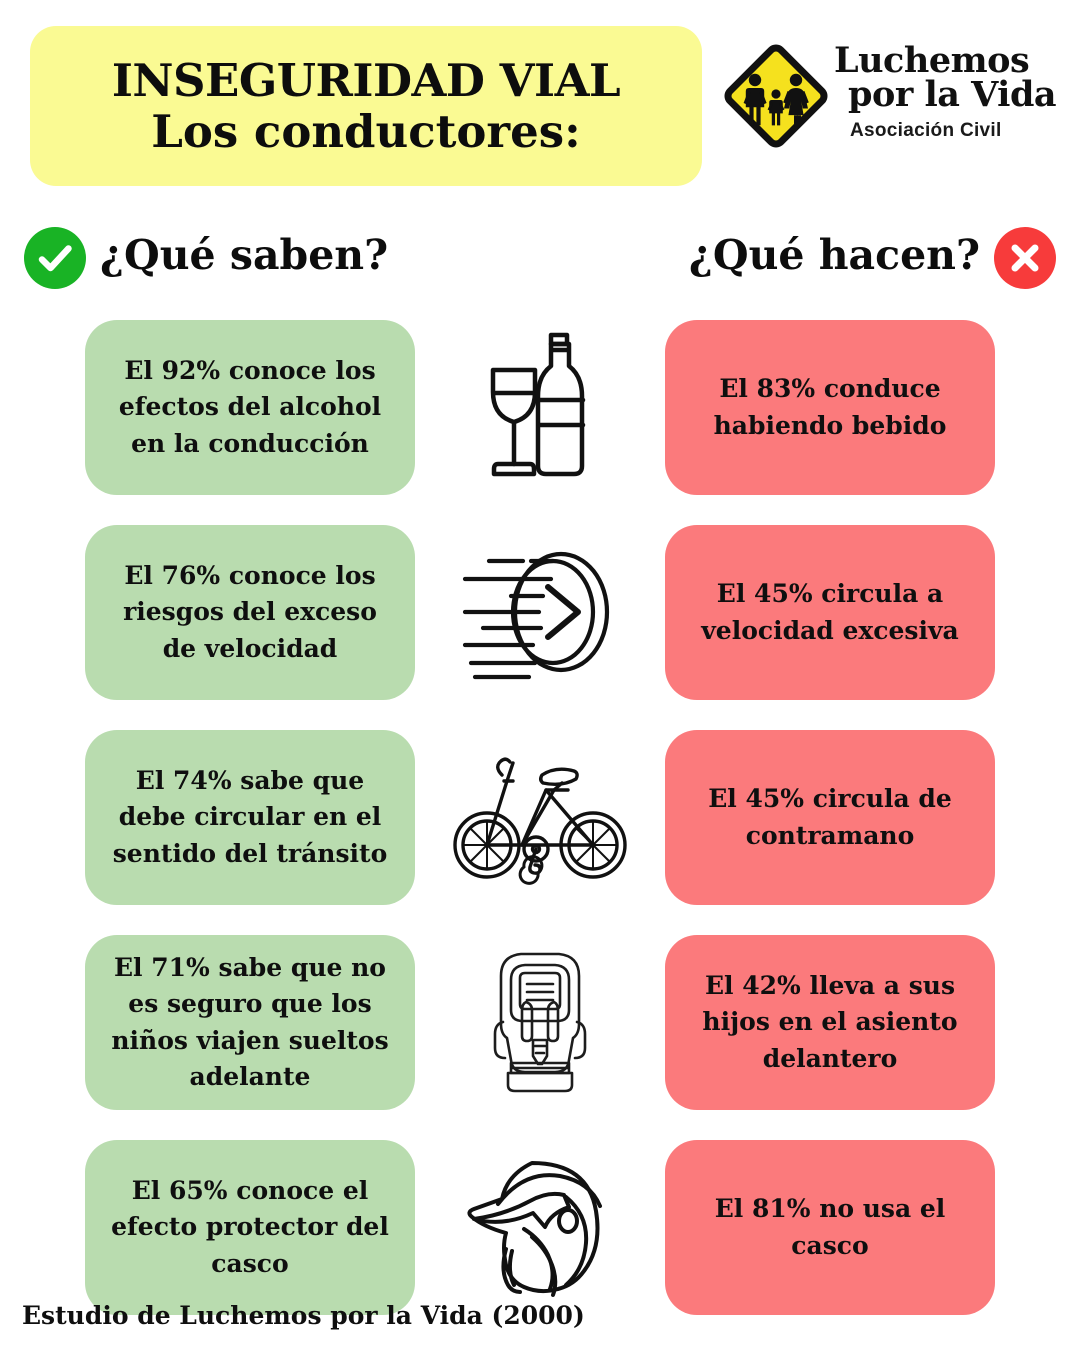 This screenshot has width=1080, height=1350. Describe the element at coordinates (926, 130) in the screenshot. I see `logo-subtitle: Asociación Civil` at that location.